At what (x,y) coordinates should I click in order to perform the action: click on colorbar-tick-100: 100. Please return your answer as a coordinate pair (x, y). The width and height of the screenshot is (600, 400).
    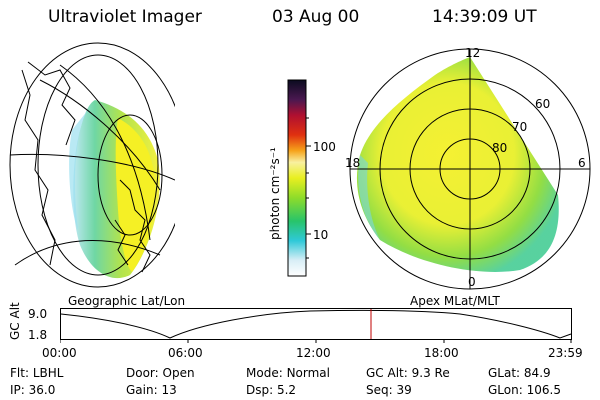
    Looking at the image, I should click on (324, 147).